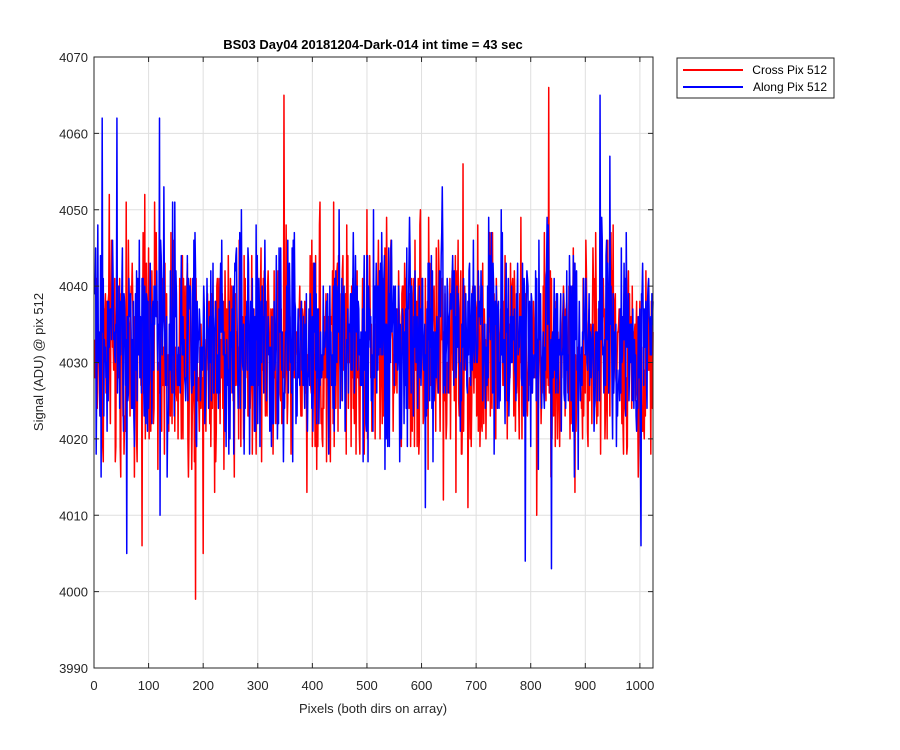  I want to click on x-tick-label: 300, so click(258, 685).